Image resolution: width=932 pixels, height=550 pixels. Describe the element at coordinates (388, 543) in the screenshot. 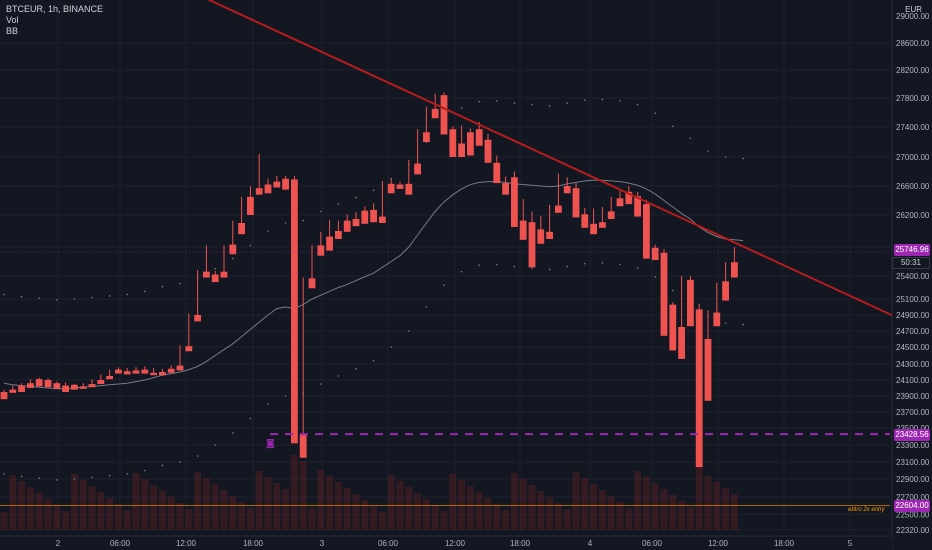

I see `time-tick-label: 06:00` at that location.